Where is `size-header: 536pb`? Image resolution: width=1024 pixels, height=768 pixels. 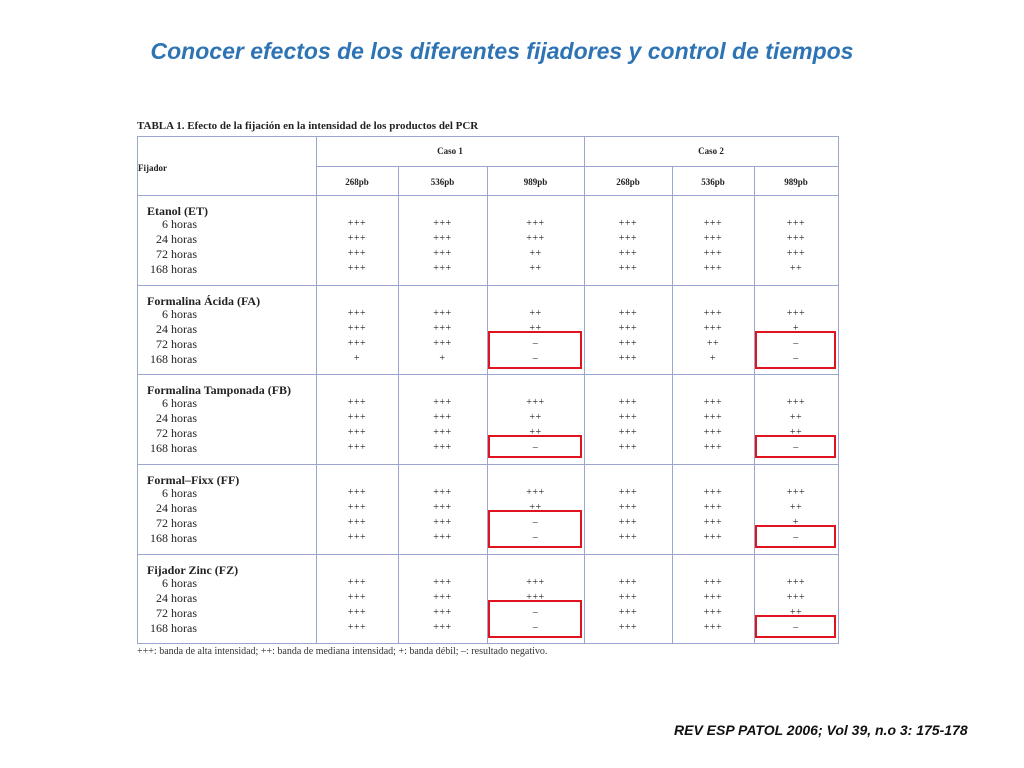 size-header: 536pb is located at coordinates (442, 182).